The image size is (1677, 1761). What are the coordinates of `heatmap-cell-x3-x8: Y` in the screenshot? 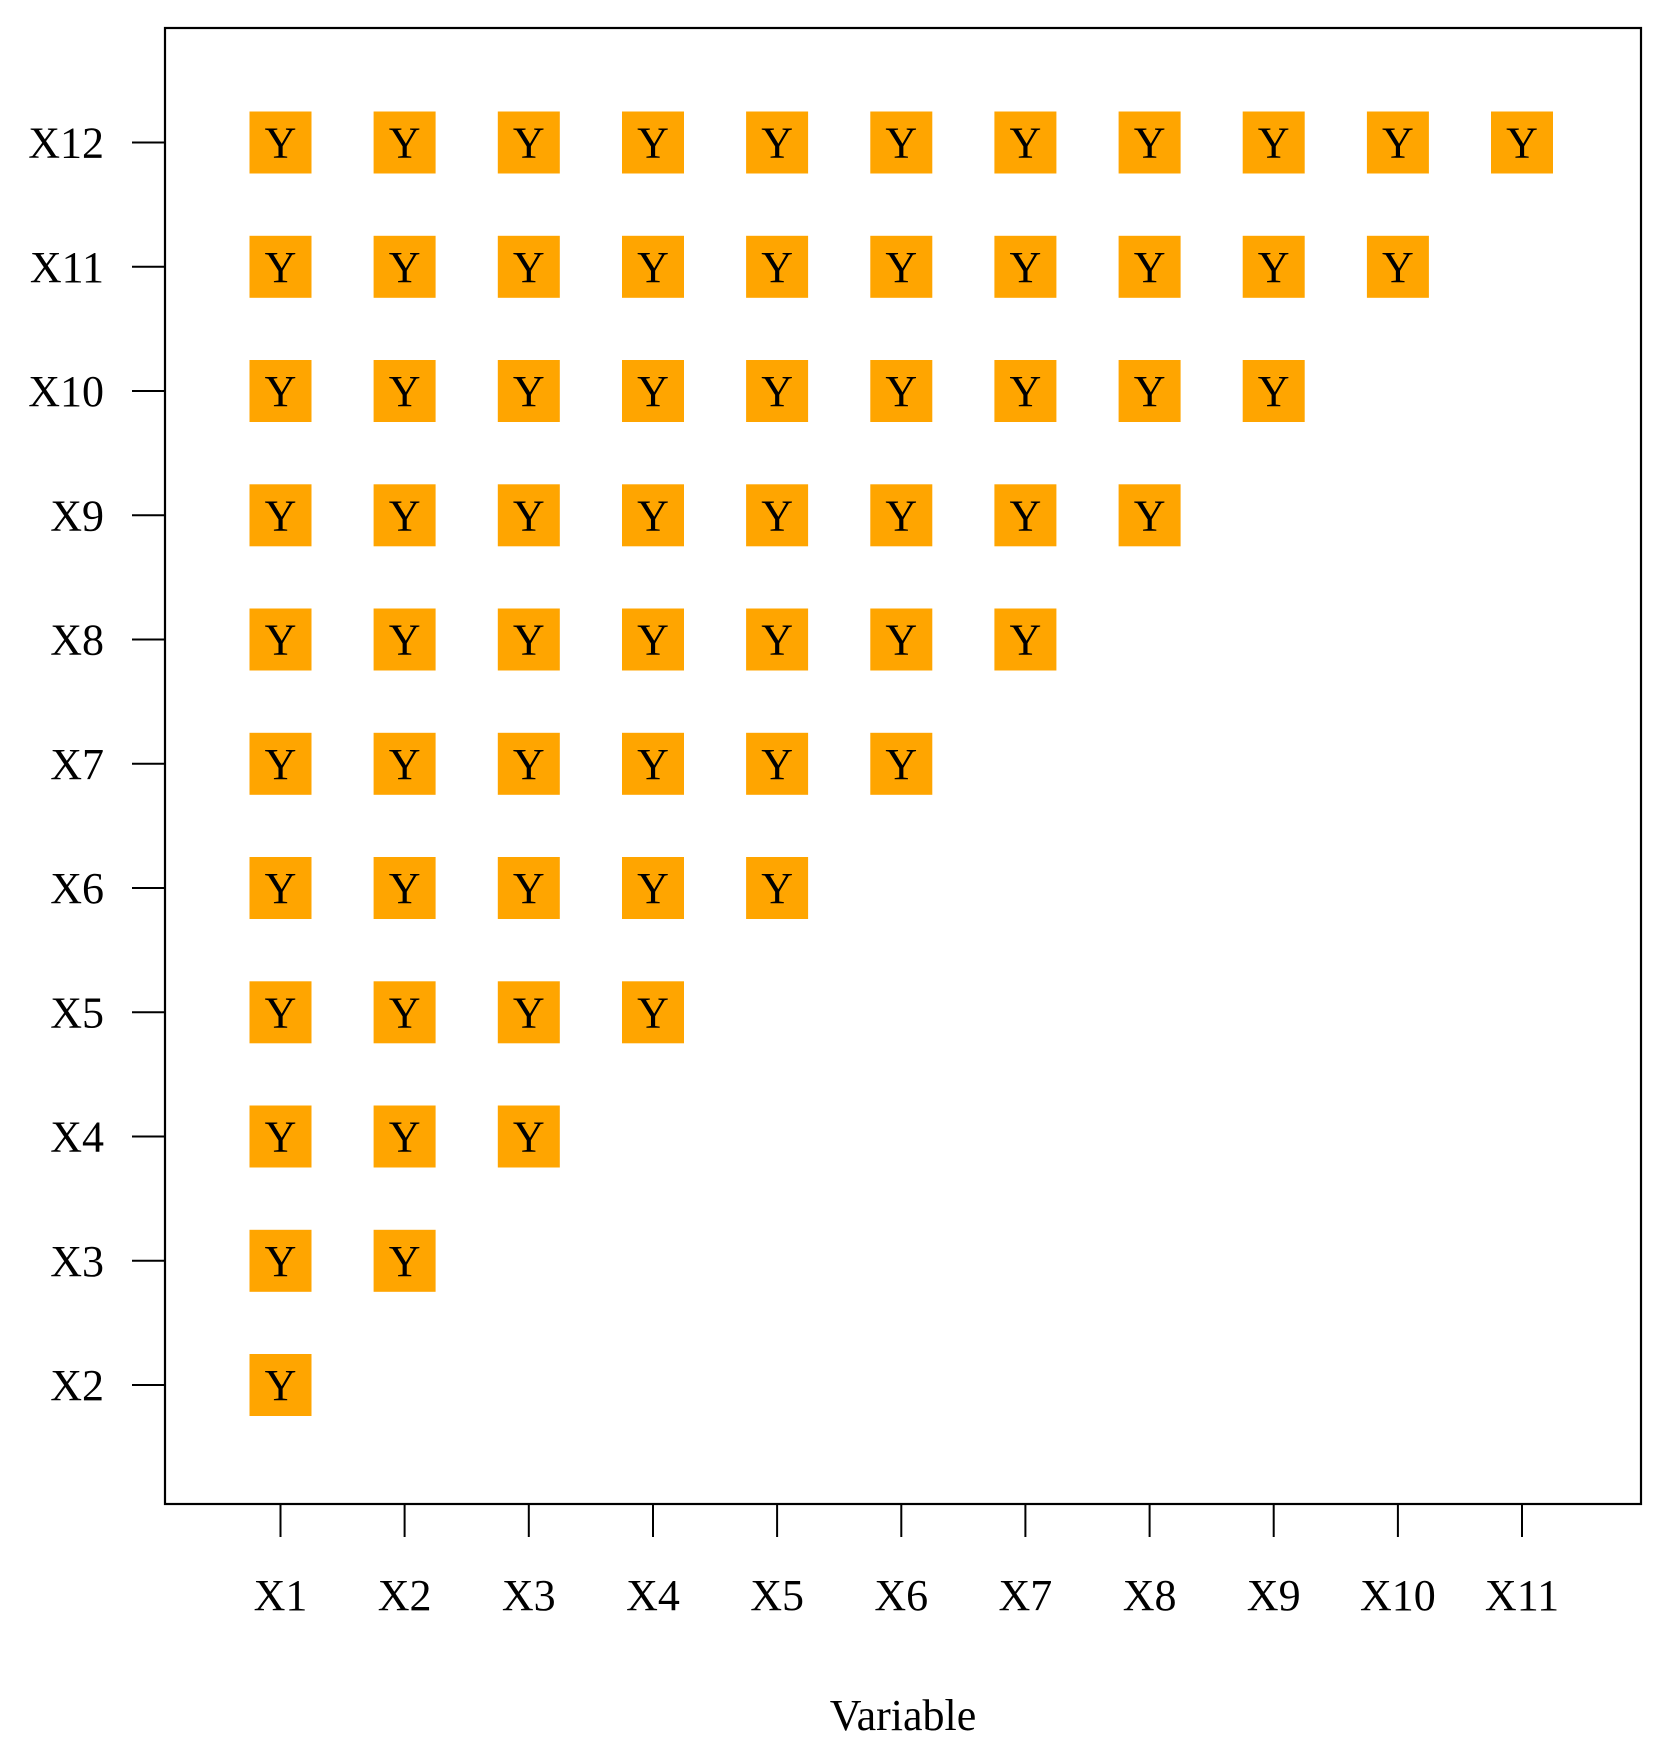 It's located at (528, 639).